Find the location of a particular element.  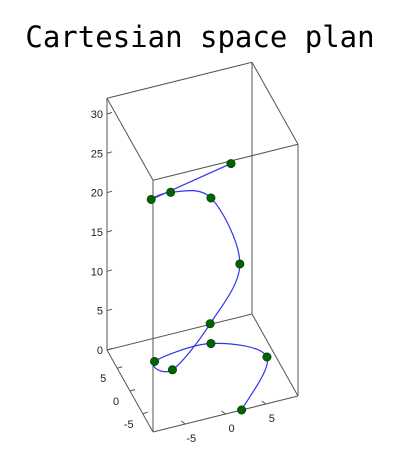

y-tick-label: 0 is located at coordinates (116, 402).